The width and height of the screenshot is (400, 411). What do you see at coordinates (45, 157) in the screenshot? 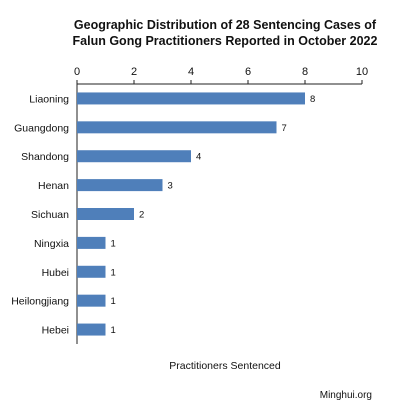
I see `category-label: Shandong` at bounding box center [45, 157].